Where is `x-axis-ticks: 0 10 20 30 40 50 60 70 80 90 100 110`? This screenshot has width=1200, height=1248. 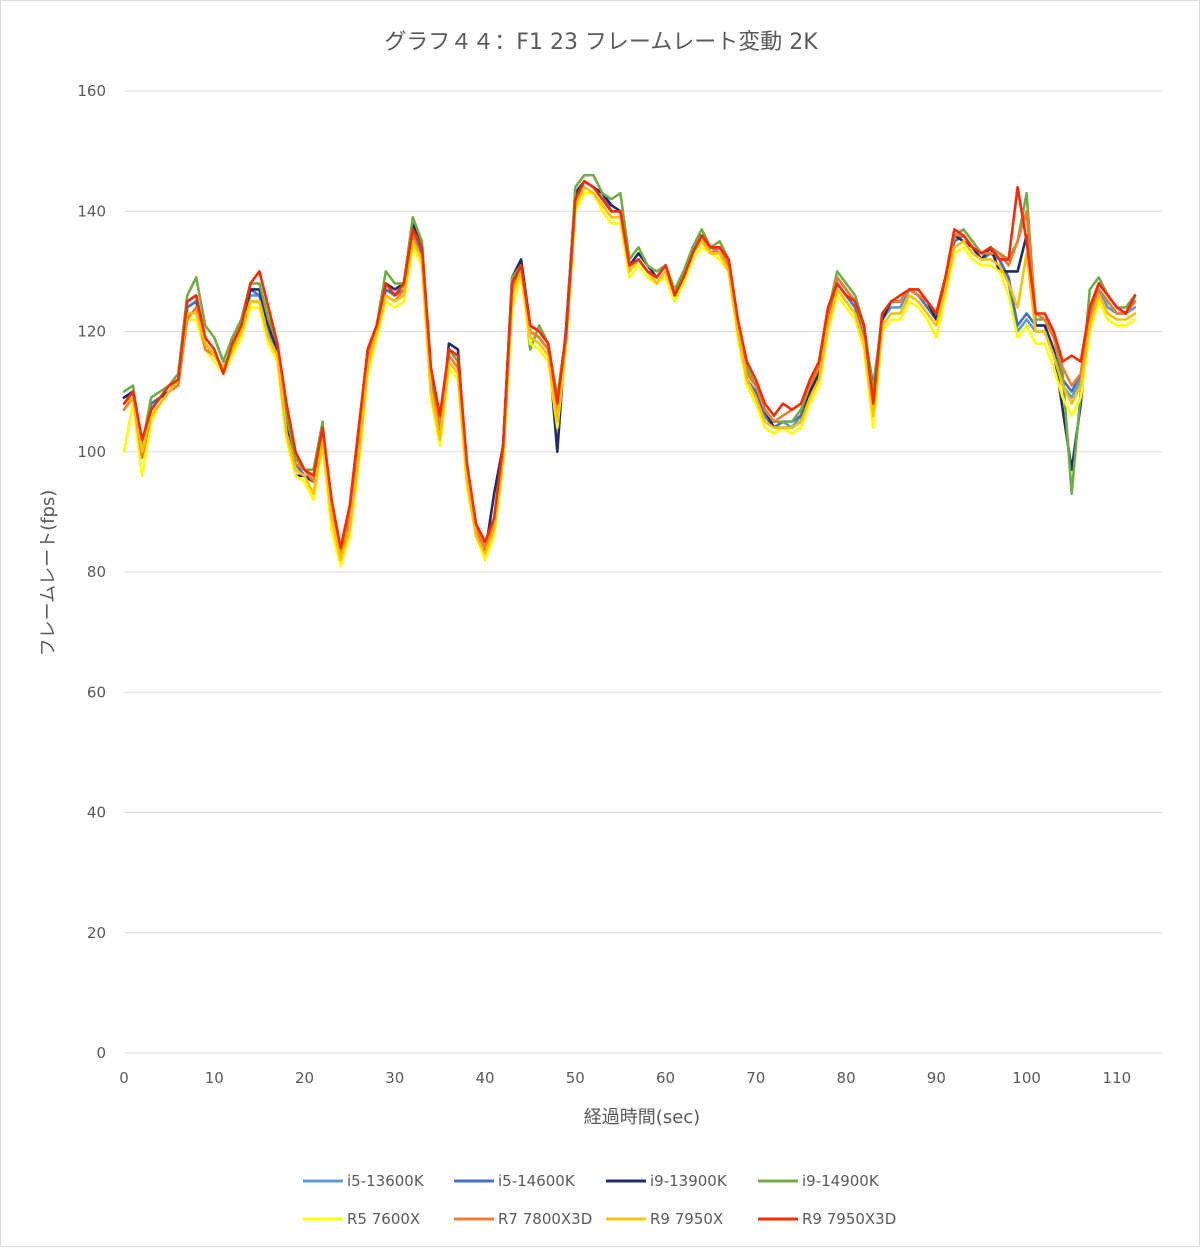
x-axis-ticks: 0 10 20 30 40 50 60 70 80 90 100 110 is located at coordinates (625, 1078).